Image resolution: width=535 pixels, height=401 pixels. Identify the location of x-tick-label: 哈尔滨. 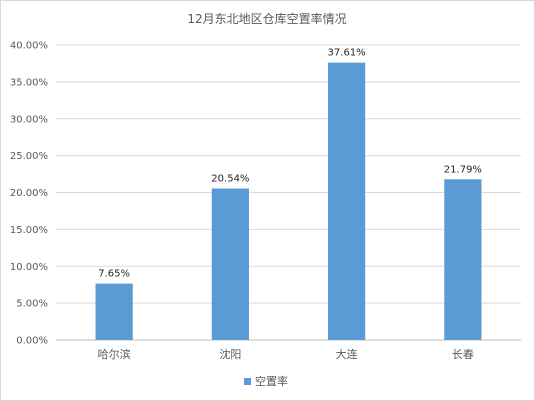
(114, 354).